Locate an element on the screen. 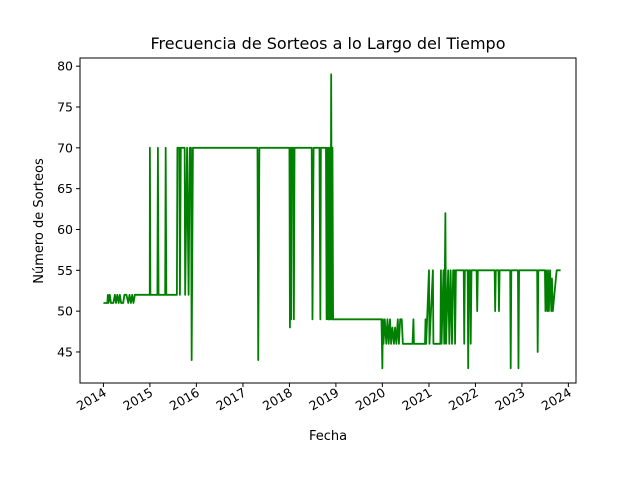 The width and height of the screenshot is (640, 480). y-tick-label: 80 is located at coordinates (65, 66).